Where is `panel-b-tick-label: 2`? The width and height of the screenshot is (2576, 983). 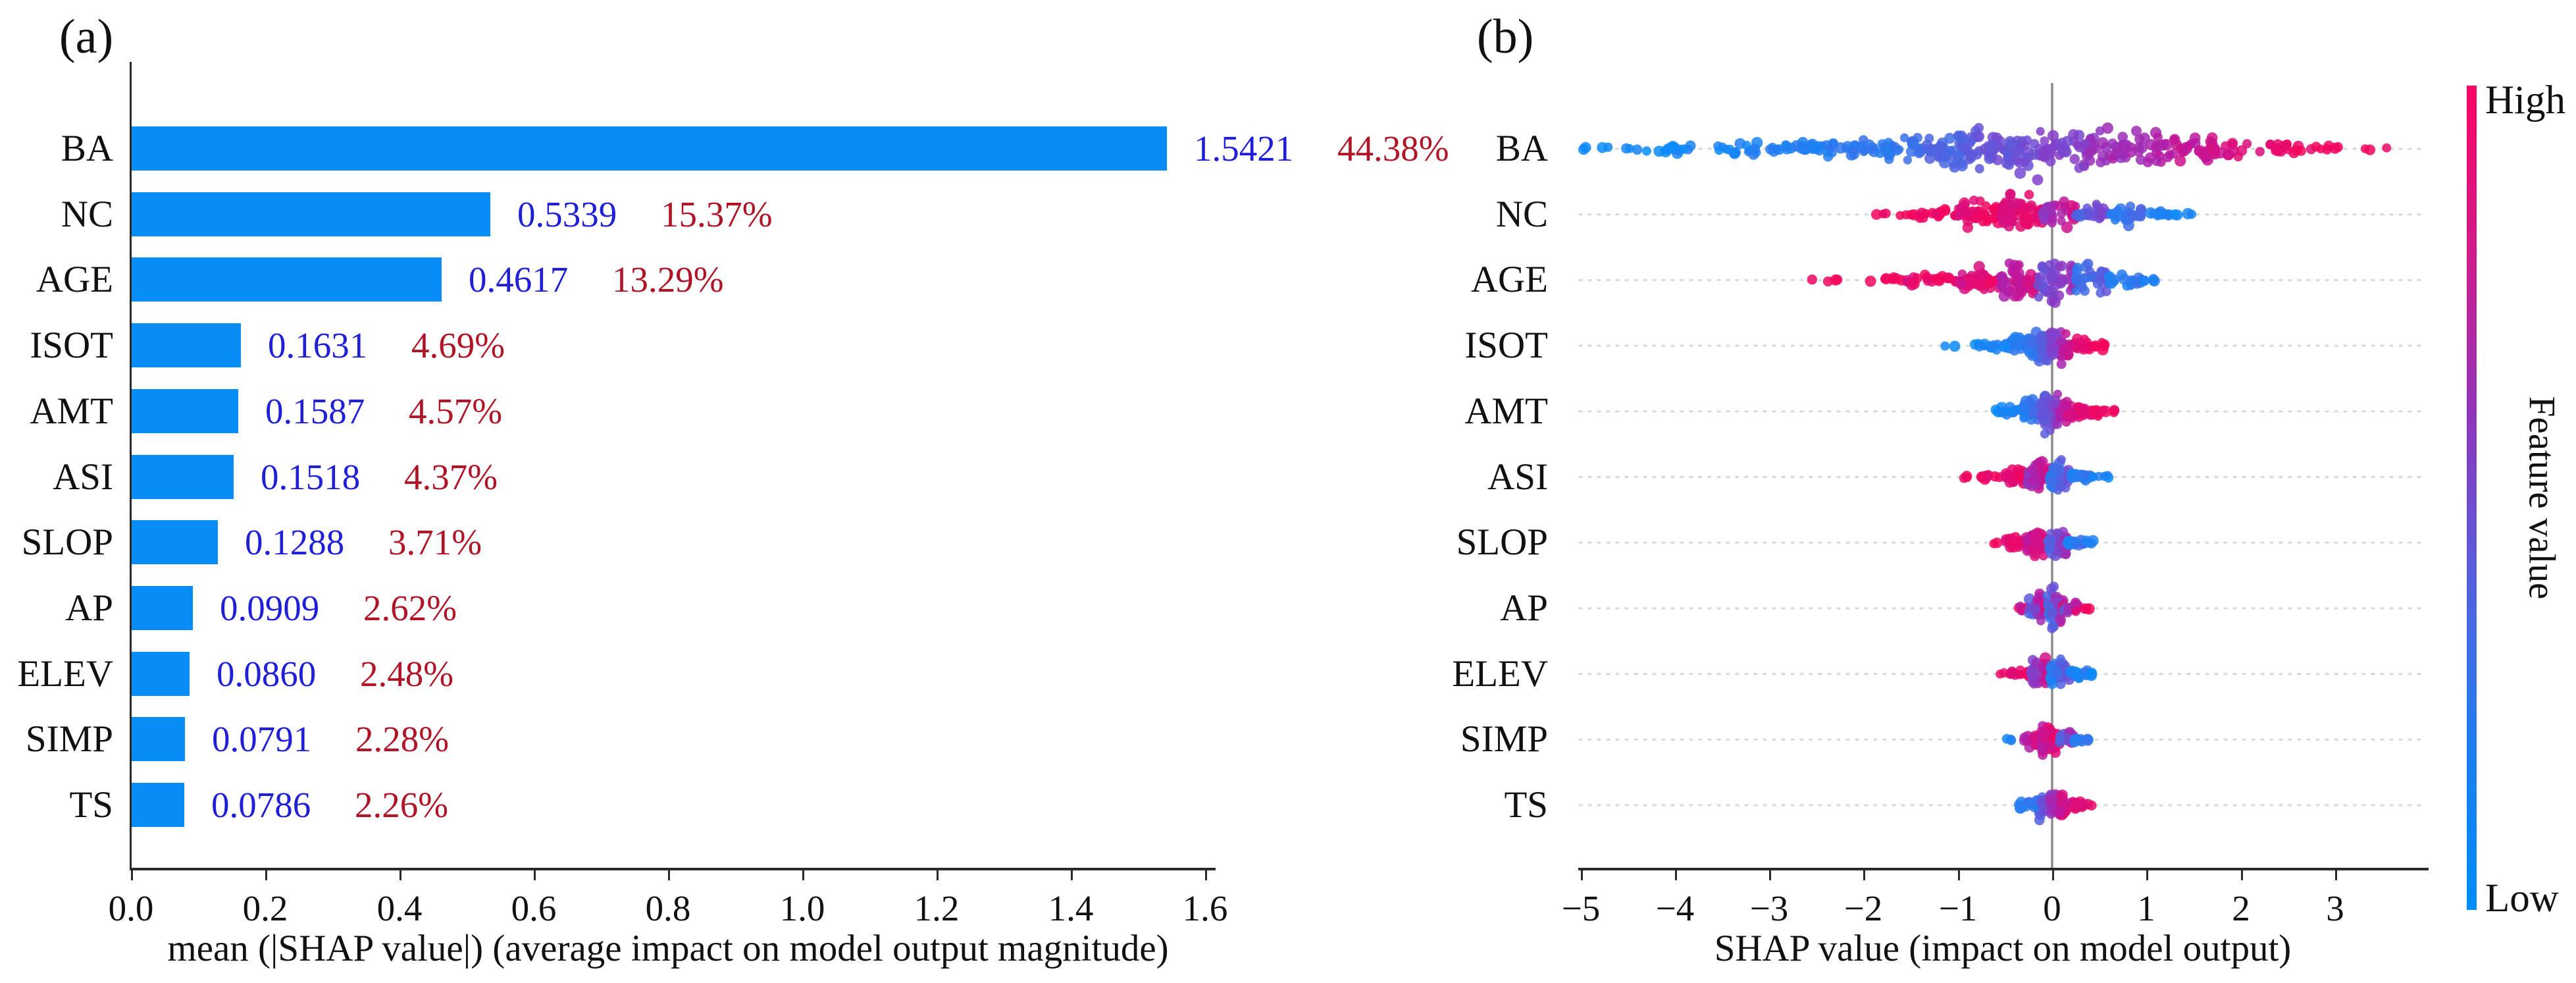
panel-b-tick-label: 2 is located at coordinates (2241, 908).